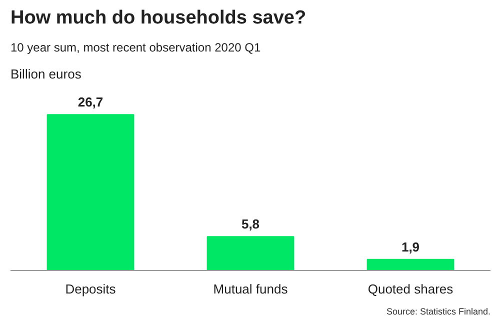 This screenshot has width=500, height=321. I want to click on data-label: 1,9, so click(410, 246).